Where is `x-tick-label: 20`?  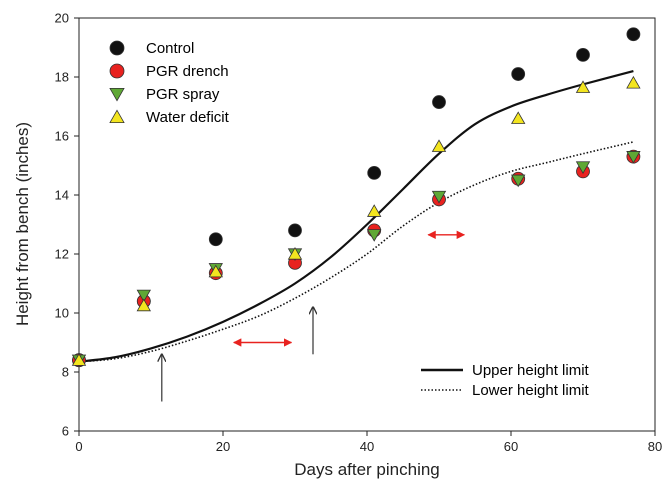
x-tick-label: 20 is located at coordinates (223, 446).